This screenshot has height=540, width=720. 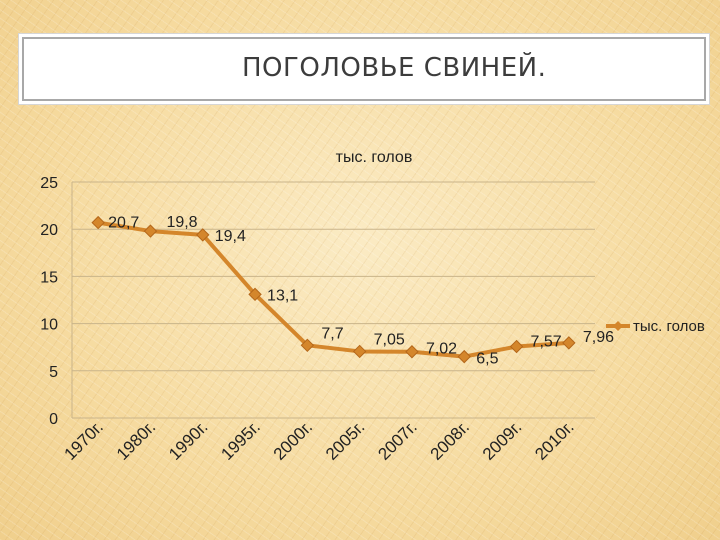 I want to click on y-tick-label: 0, so click(x=53, y=419).